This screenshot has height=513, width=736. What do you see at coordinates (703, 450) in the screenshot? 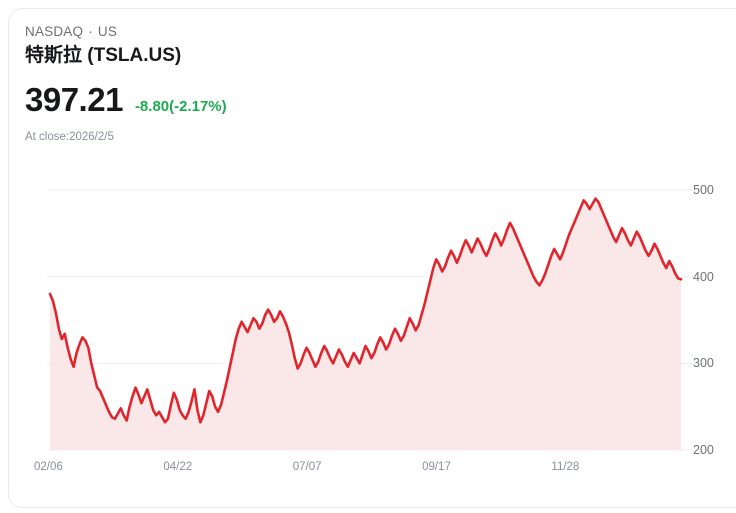
I see `y-axis-tick-label: 200` at bounding box center [703, 450].